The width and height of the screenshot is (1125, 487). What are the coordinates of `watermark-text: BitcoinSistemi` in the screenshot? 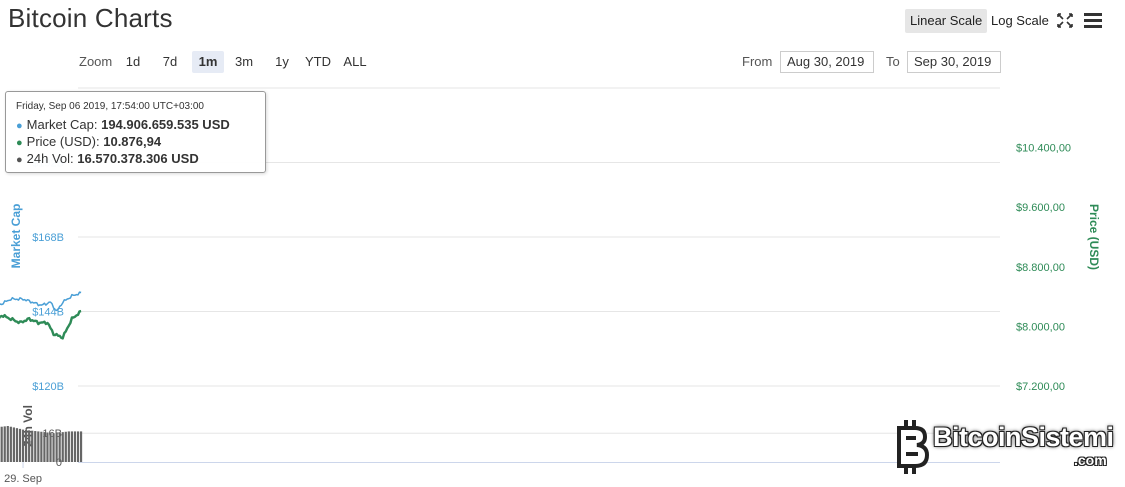 It's located at (1023, 437).